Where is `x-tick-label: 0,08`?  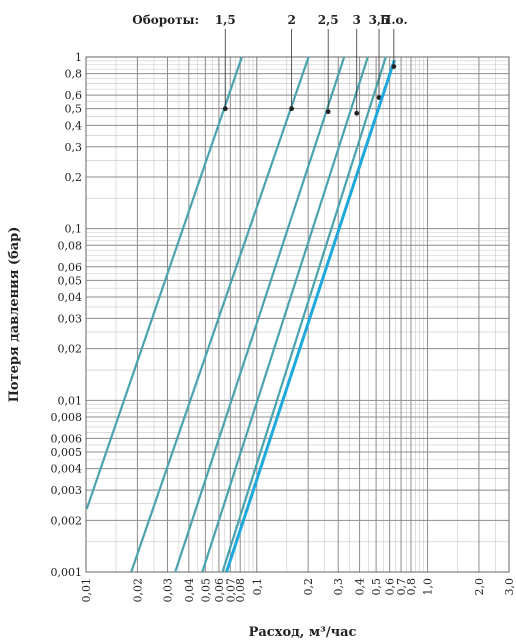
x-tick-label: 0,08 is located at coordinates (240, 590).